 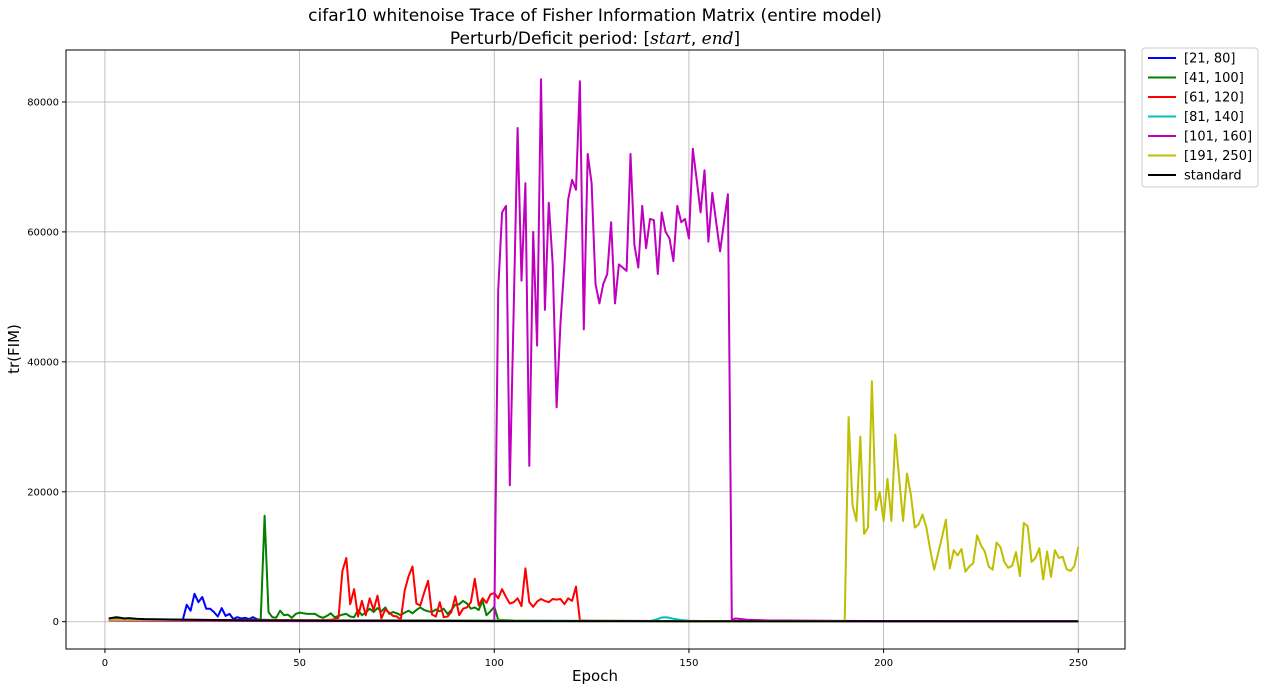 I want to click on y-tick-label: 60000, so click(x=43, y=232).